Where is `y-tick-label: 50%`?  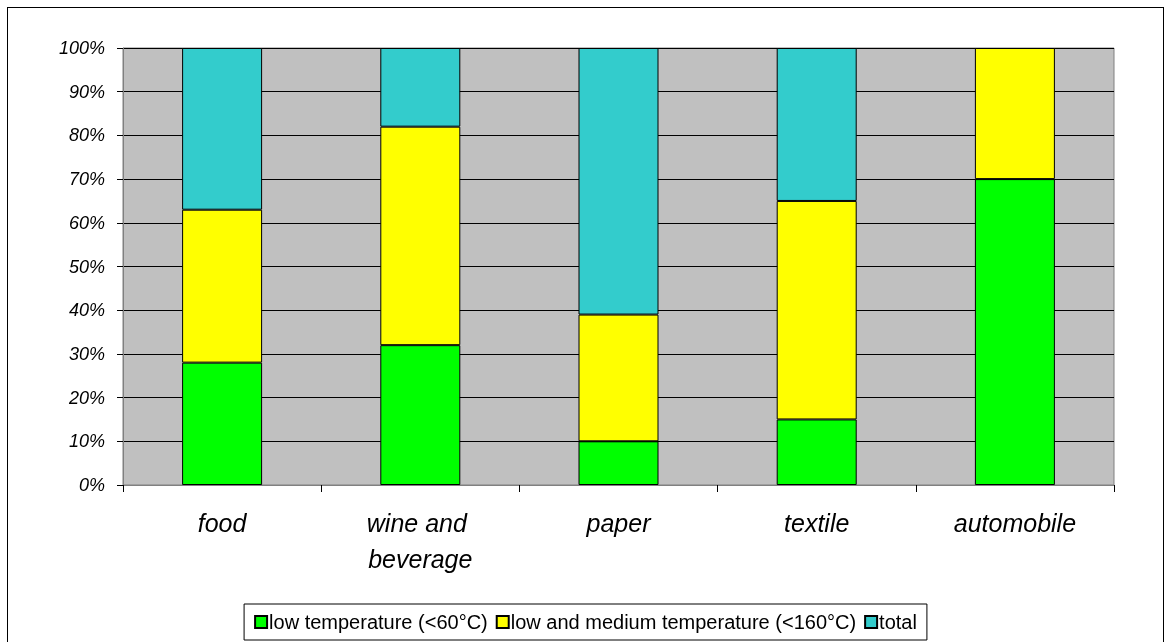 y-tick-label: 50% is located at coordinates (86, 266).